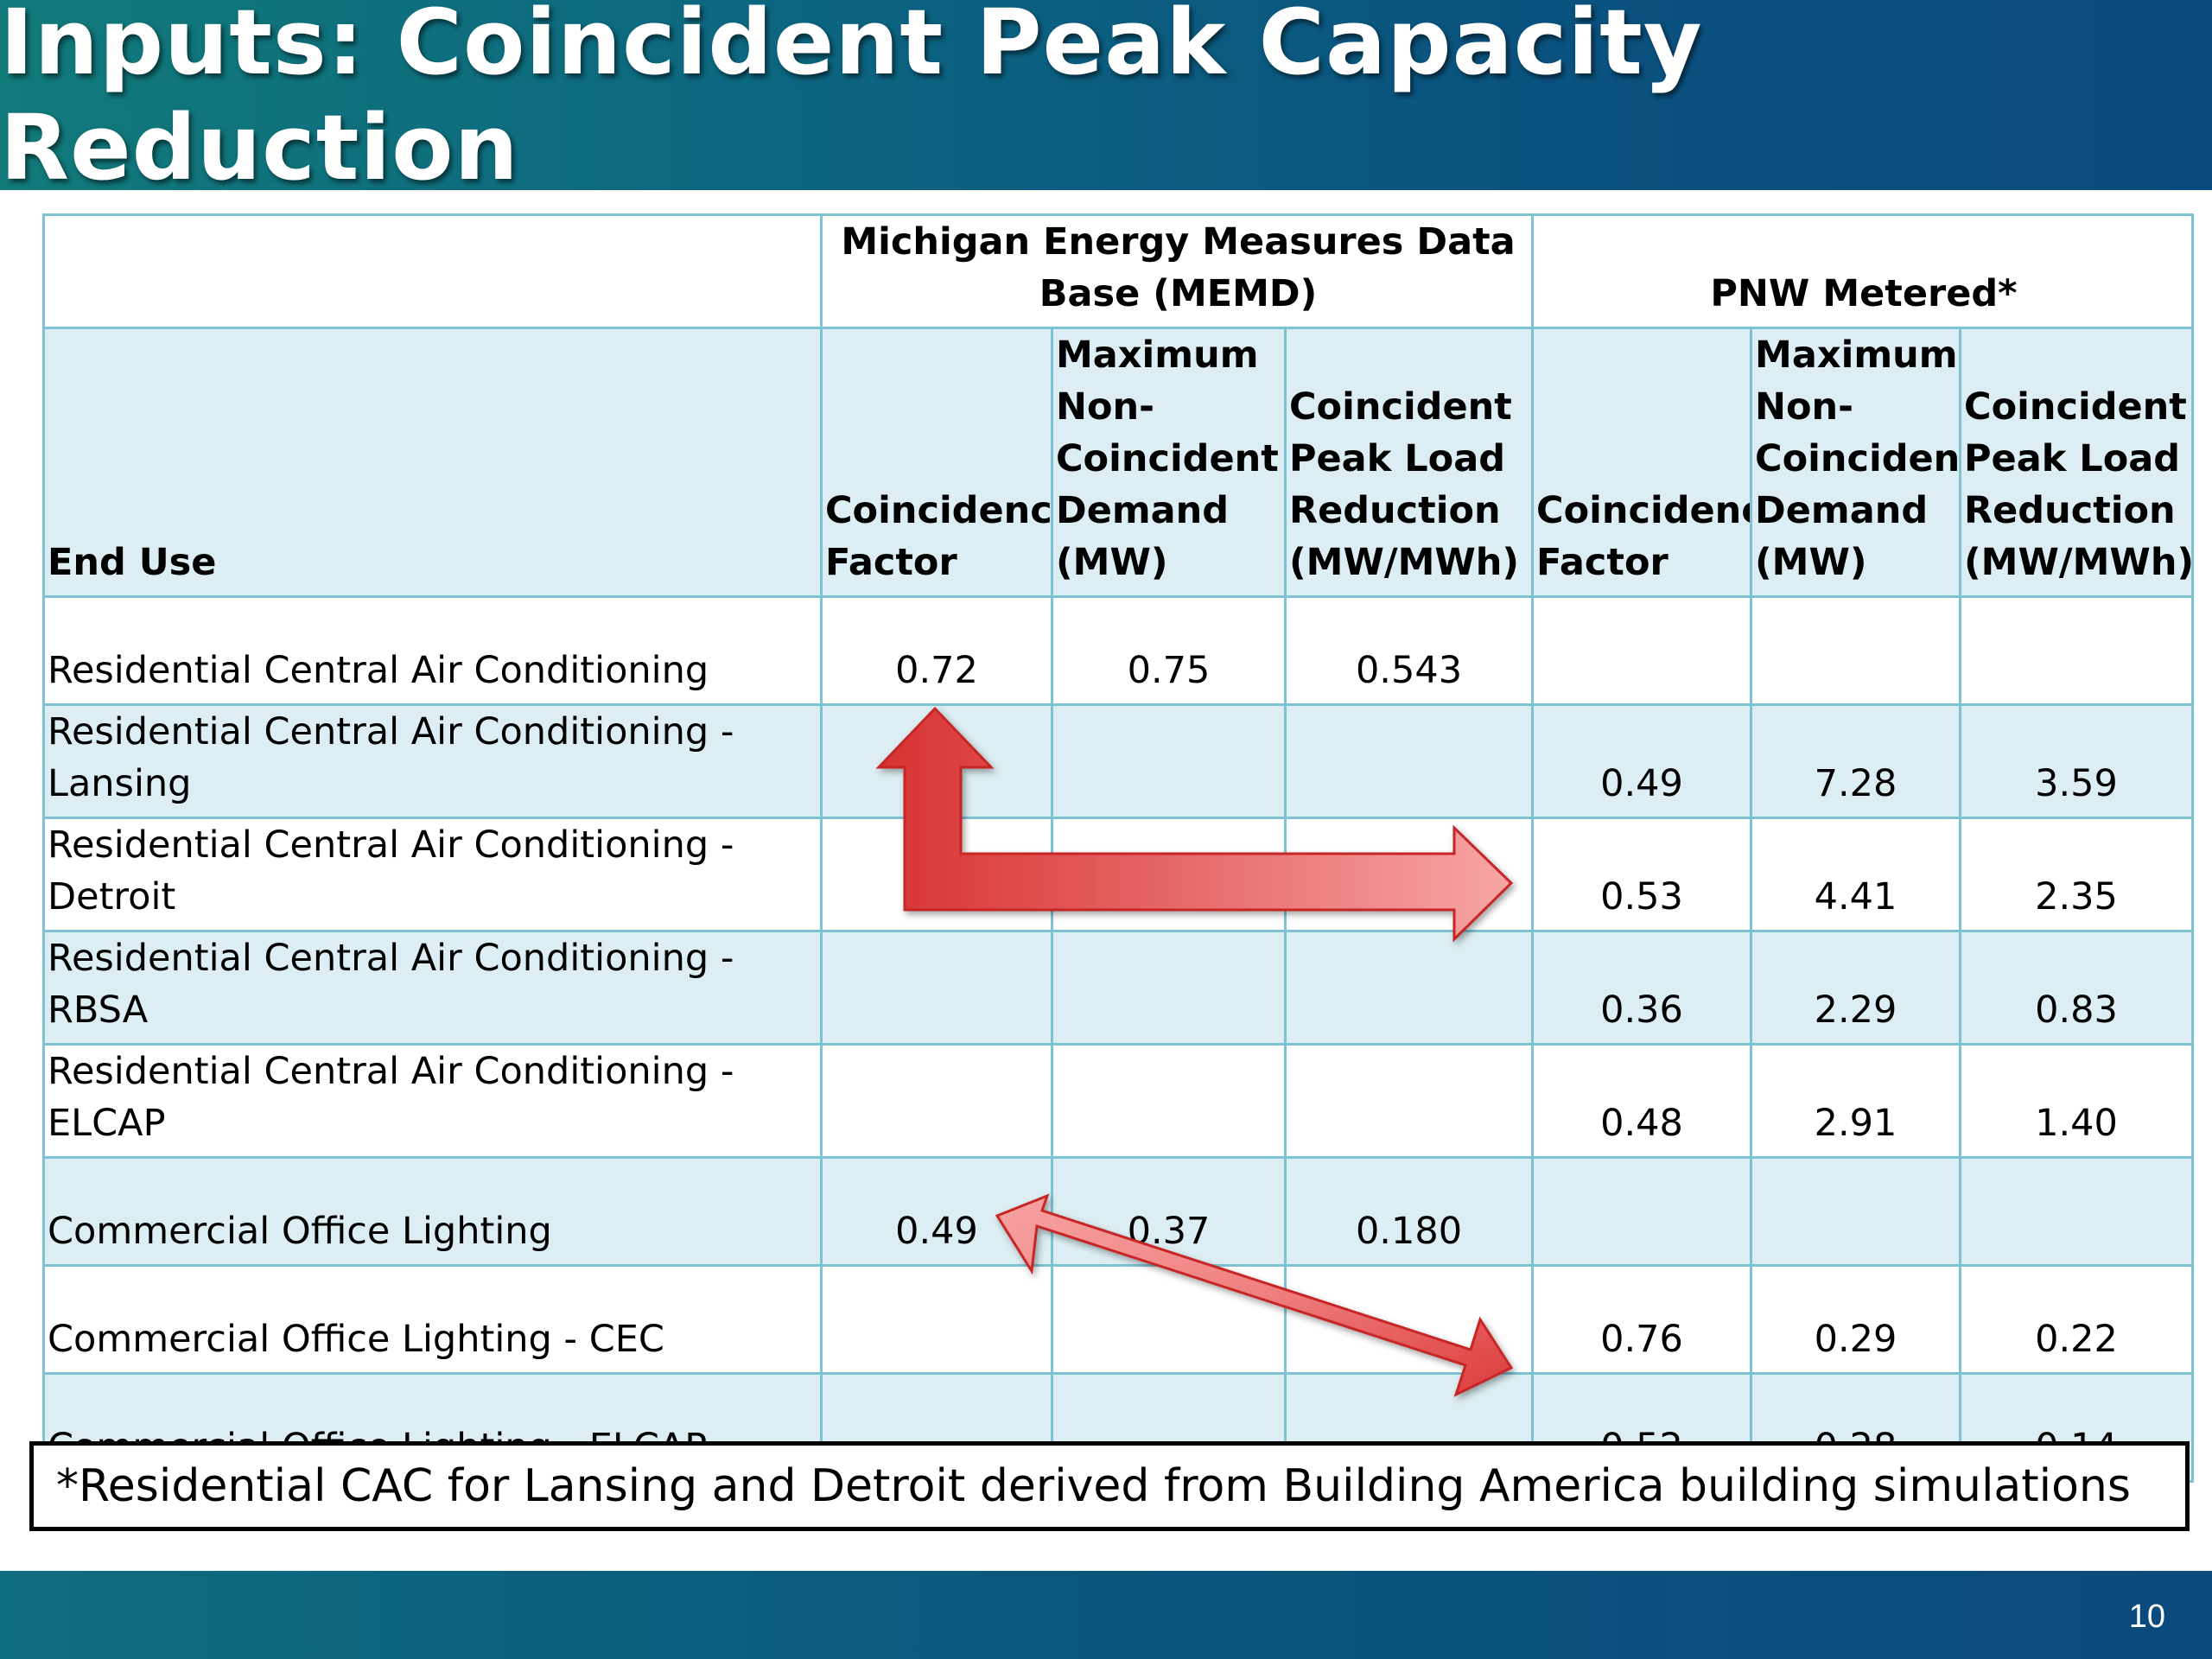 This screenshot has height=1659, width=2212. Describe the element at coordinates (1409, 1211) in the screenshot. I see `memd-peak-reduction-cell: 0.180` at that location.